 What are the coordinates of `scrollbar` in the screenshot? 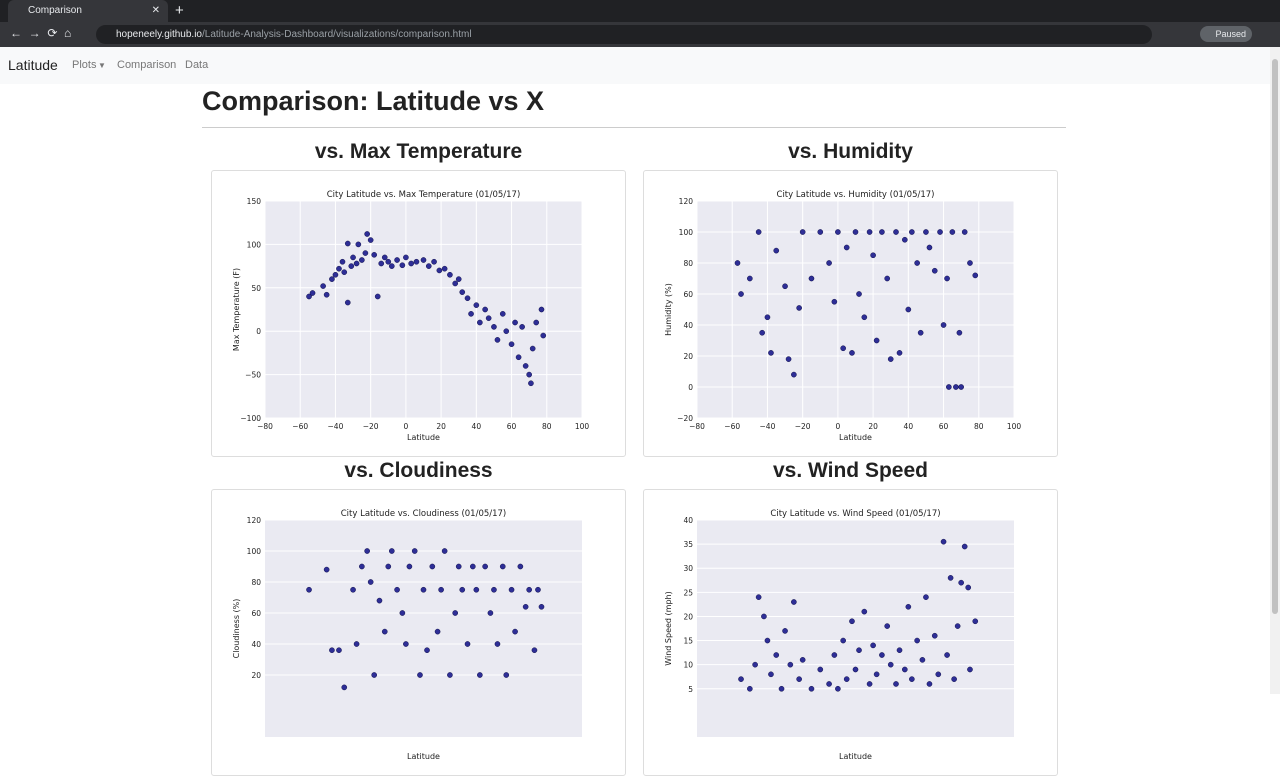 It's located at (1275, 370).